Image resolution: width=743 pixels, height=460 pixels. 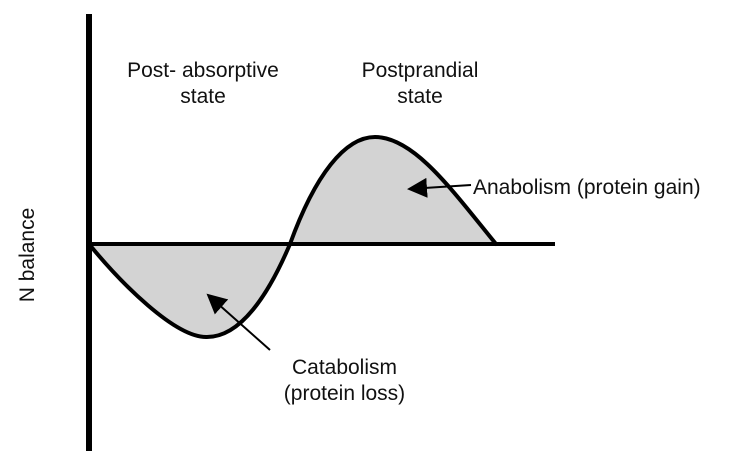 What do you see at coordinates (344, 393) in the screenshot?
I see `catabolism-label-line2: (protein loss)` at bounding box center [344, 393].